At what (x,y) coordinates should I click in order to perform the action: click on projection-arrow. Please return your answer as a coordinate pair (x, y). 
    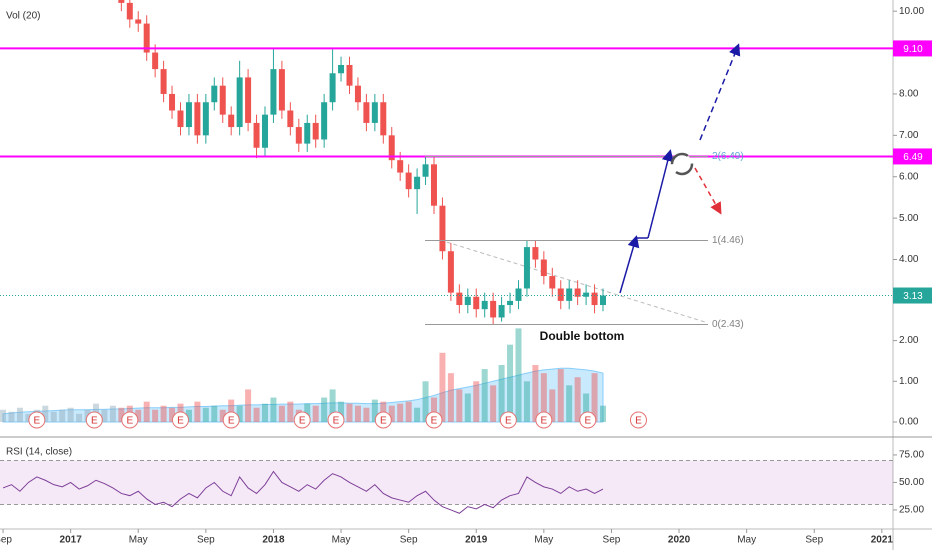
    Looking at the image, I should click on (660, 194).